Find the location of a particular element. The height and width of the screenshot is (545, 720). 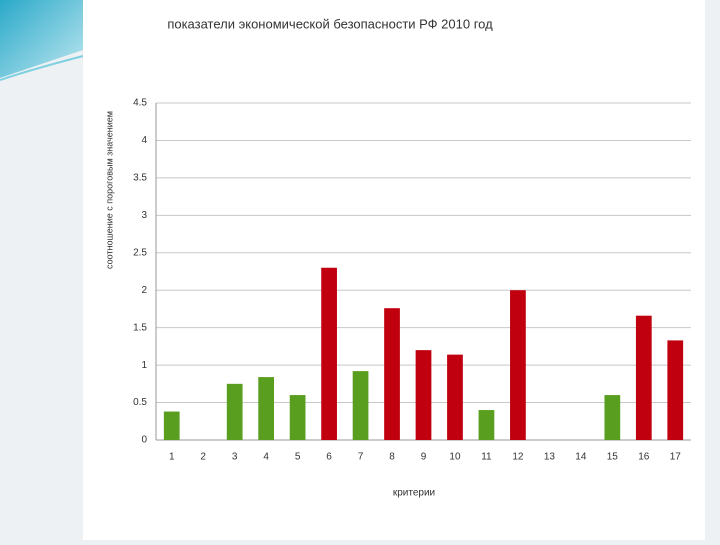

y-tick-label: 1.5 is located at coordinates (140, 327).